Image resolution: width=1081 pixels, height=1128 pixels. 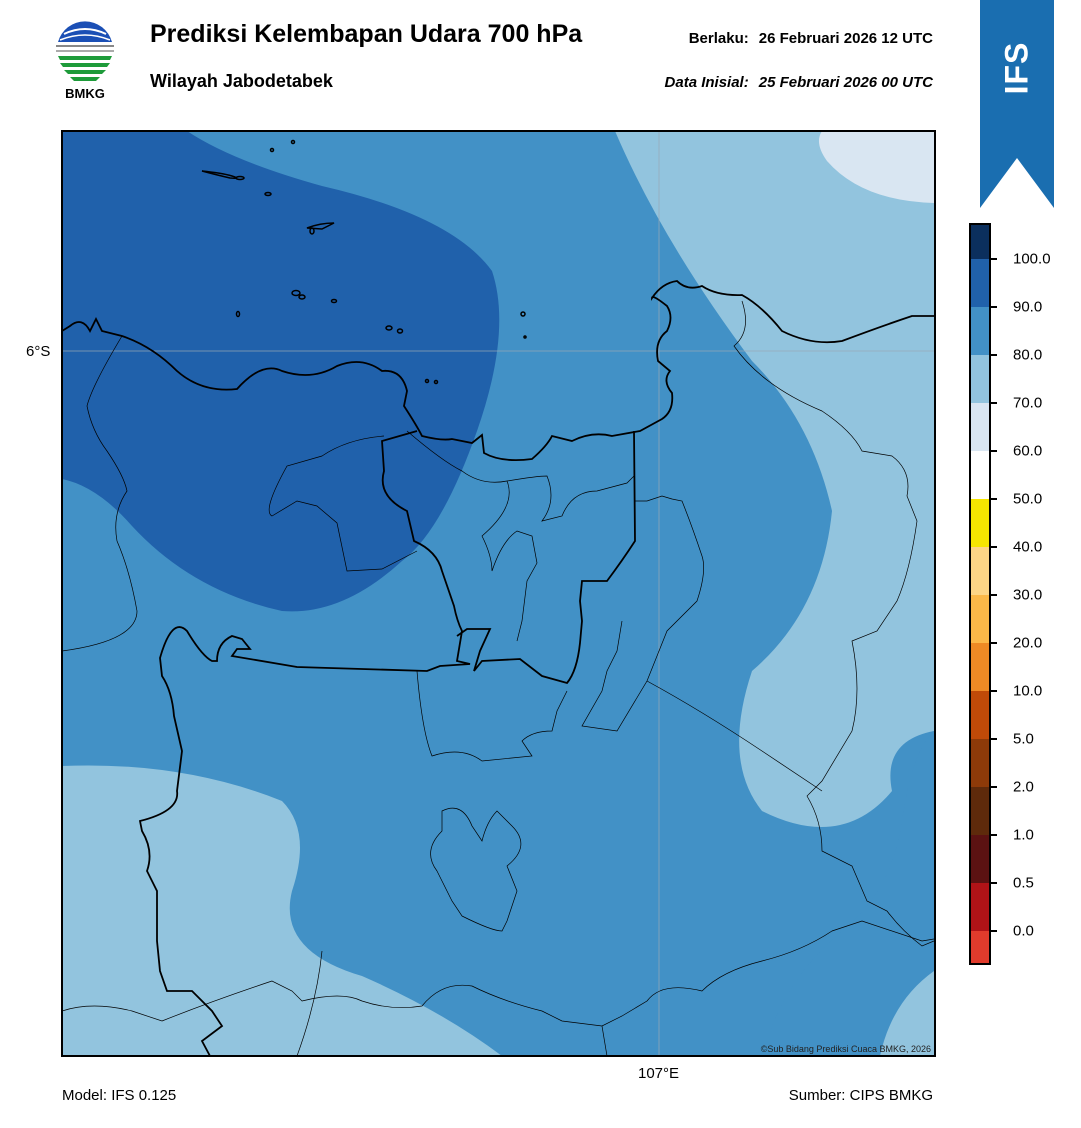 I want to click on init-time: Data Inisial: 25 Februari 2026 00 UTC, so click(x=799, y=82).